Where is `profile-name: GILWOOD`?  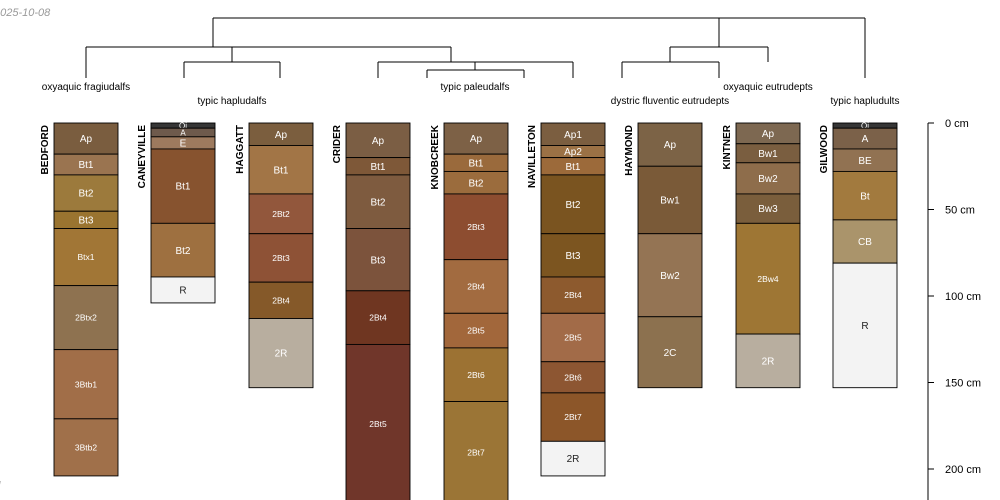
profile-name: GILWOOD is located at coordinates (824, 149).